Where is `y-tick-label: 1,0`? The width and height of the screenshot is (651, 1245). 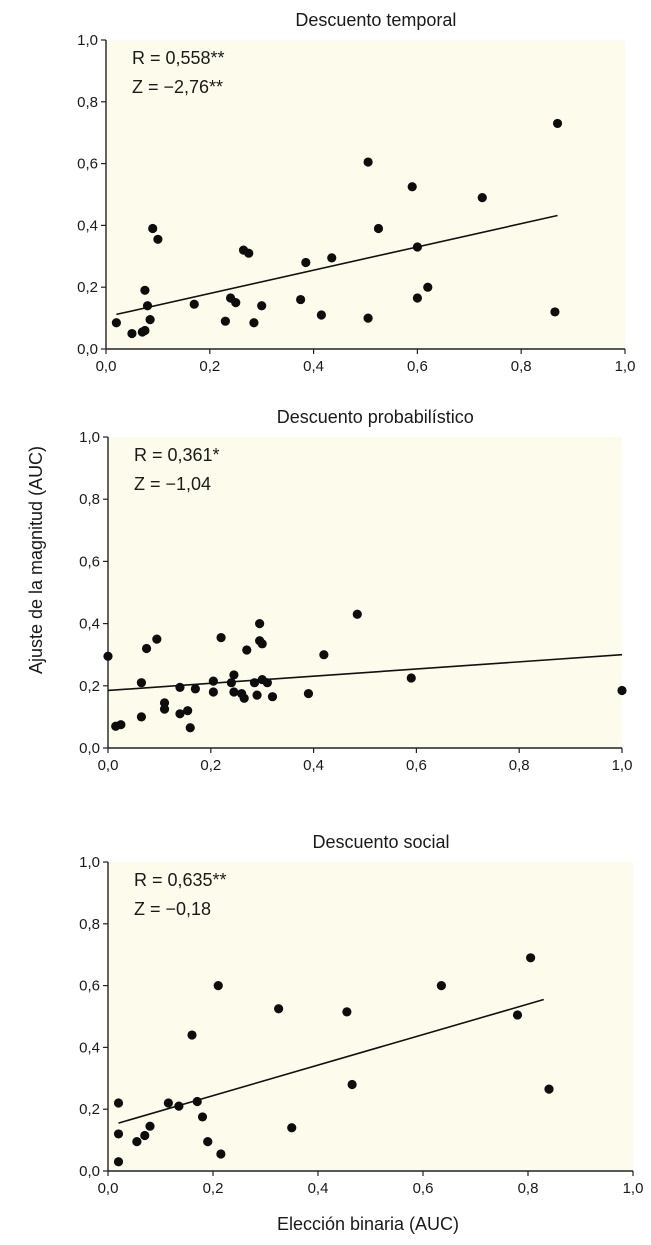 y-tick-label: 1,0 is located at coordinates (87, 40).